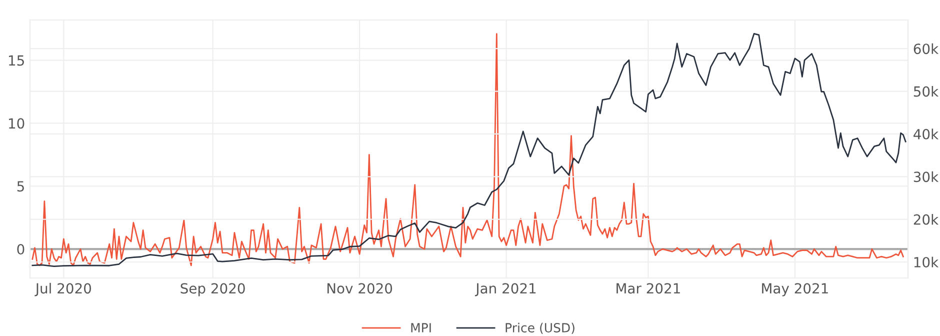 This screenshot has height=336, width=940. Describe the element at coordinates (421, 327) in the screenshot. I see `legend-label: MPI` at that location.